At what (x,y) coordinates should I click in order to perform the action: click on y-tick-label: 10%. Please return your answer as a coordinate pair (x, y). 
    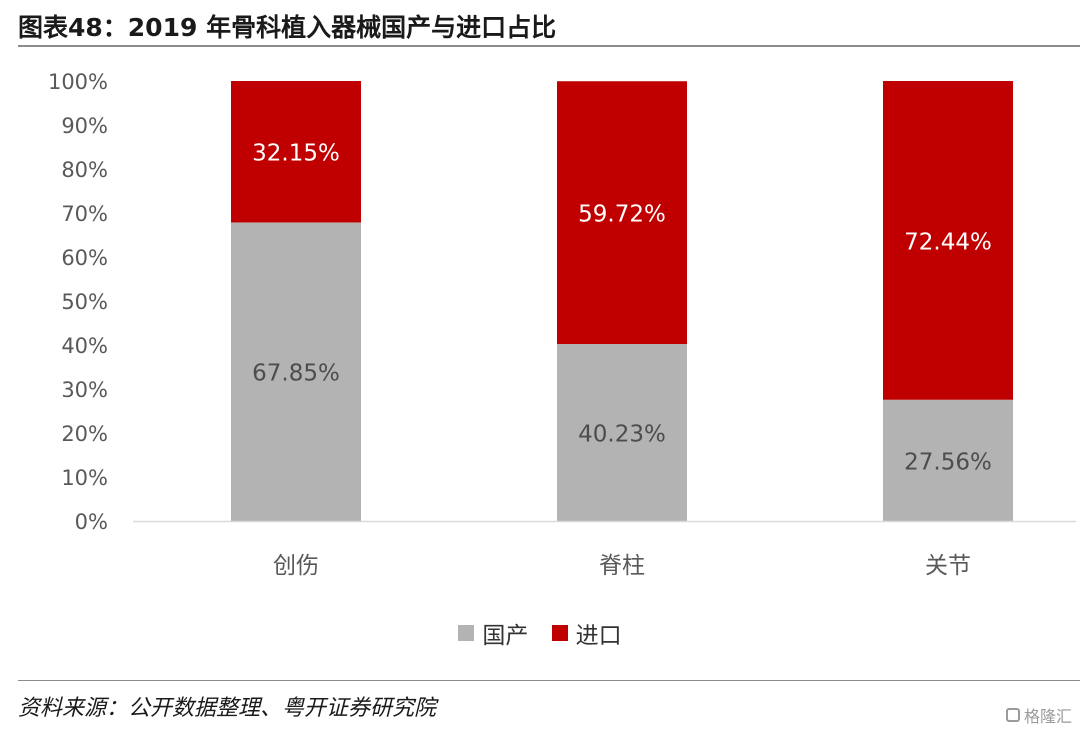
    Looking at the image, I should click on (84, 478).